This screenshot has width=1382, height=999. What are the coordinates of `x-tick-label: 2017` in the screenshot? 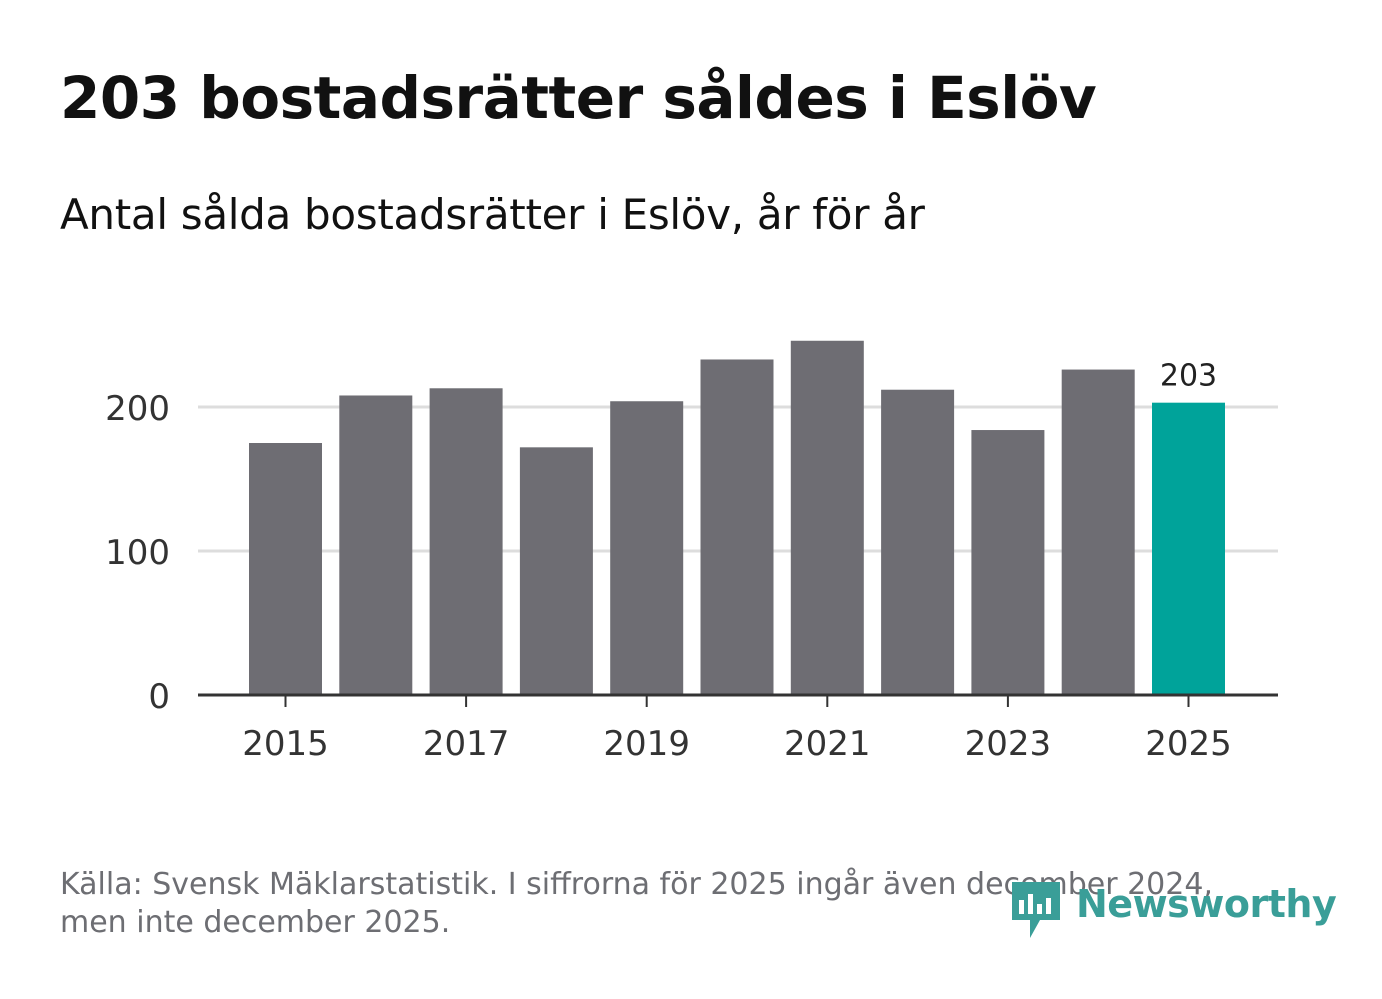 It's located at (466, 744).